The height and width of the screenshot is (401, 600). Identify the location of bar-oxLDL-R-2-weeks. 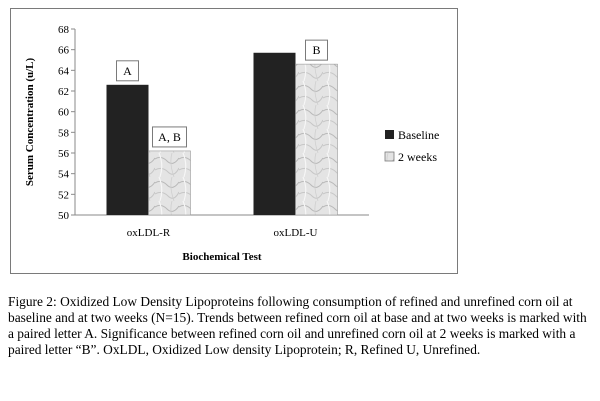
(169, 183).